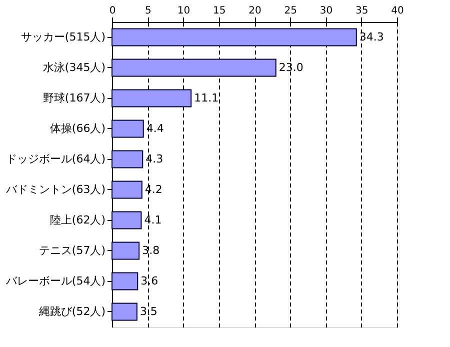  What do you see at coordinates (255, 11) in the screenshot?
I see `x-tick-label: 20` at bounding box center [255, 11].